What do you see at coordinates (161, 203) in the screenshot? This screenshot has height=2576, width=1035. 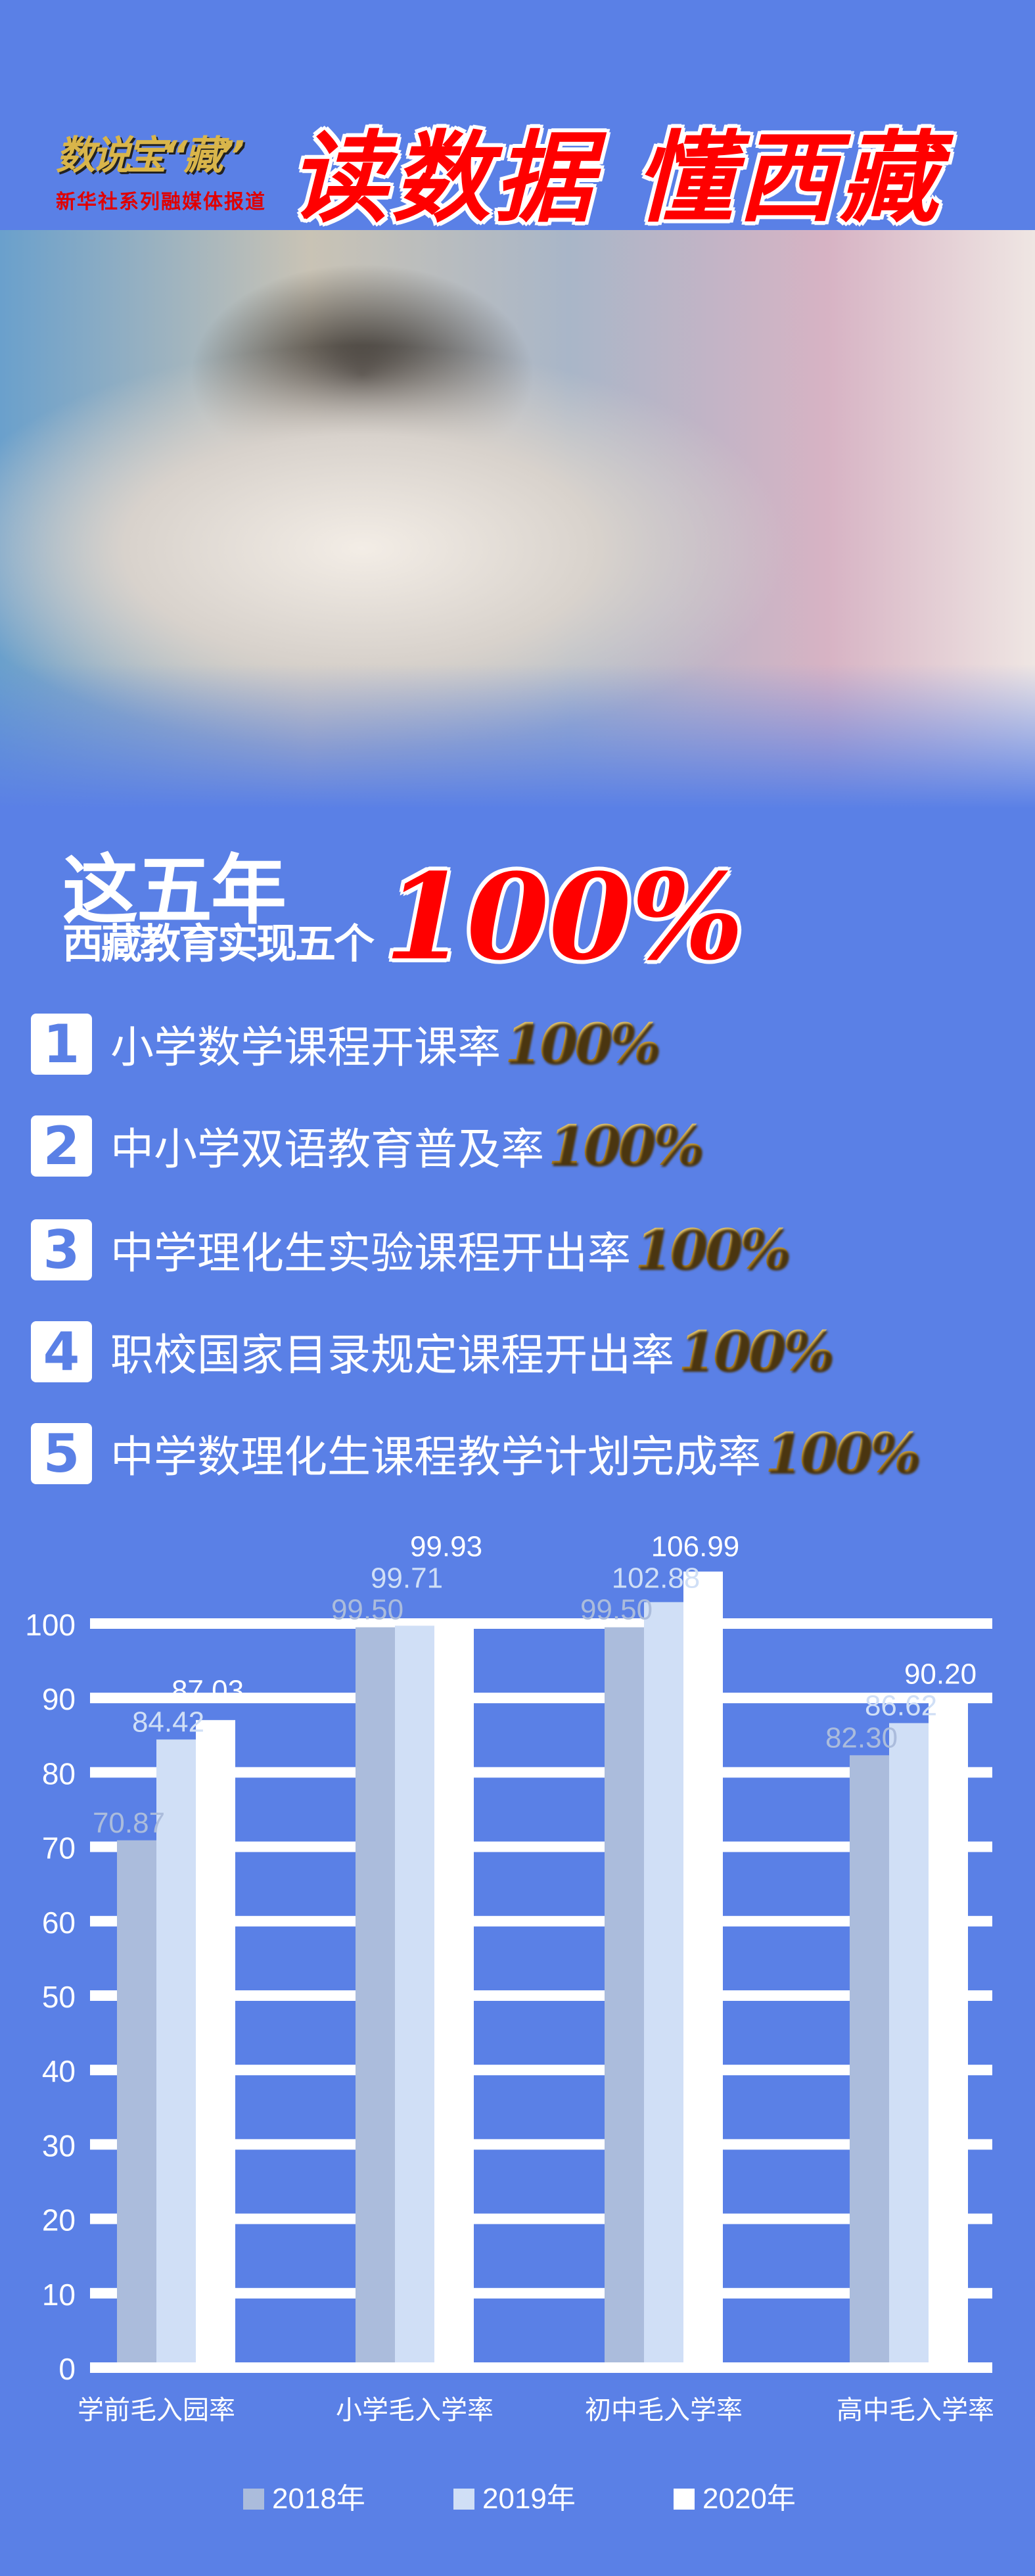 I see `logo-subtitle: 新华社系列融媒体报道` at bounding box center [161, 203].